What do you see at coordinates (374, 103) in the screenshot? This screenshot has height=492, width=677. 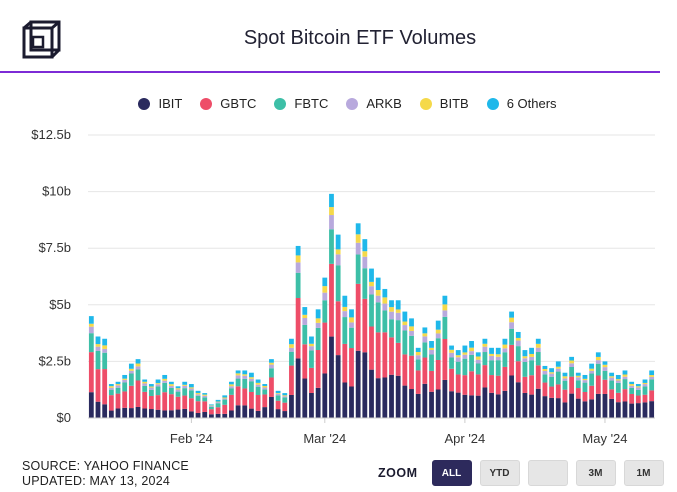 I see `legend-item-arkb: ARKB` at bounding box center [374, 103].